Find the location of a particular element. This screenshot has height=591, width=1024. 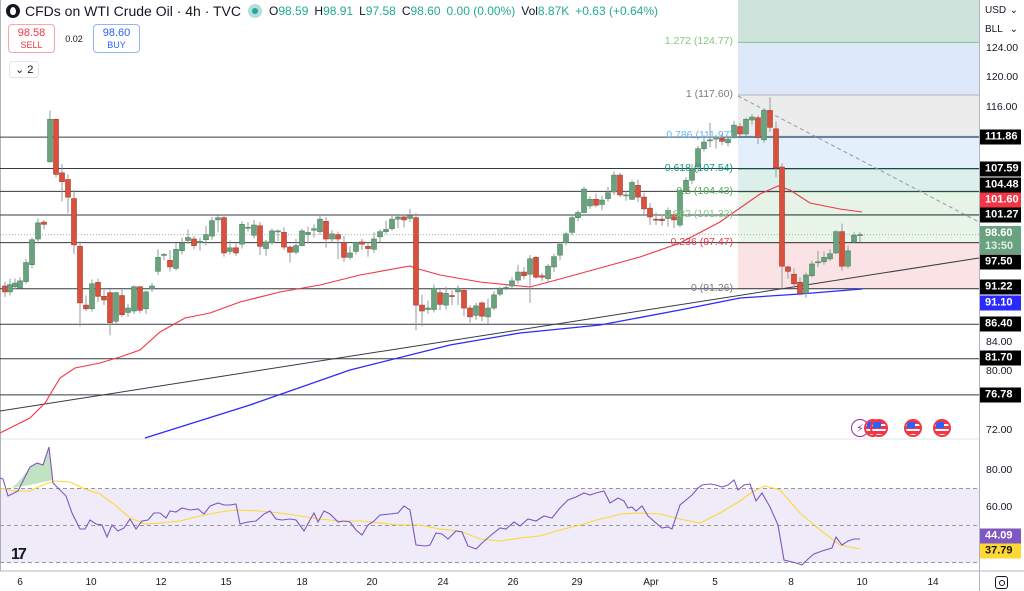

price-label-tag: 107.59 is located at coordinates (1000, 169).